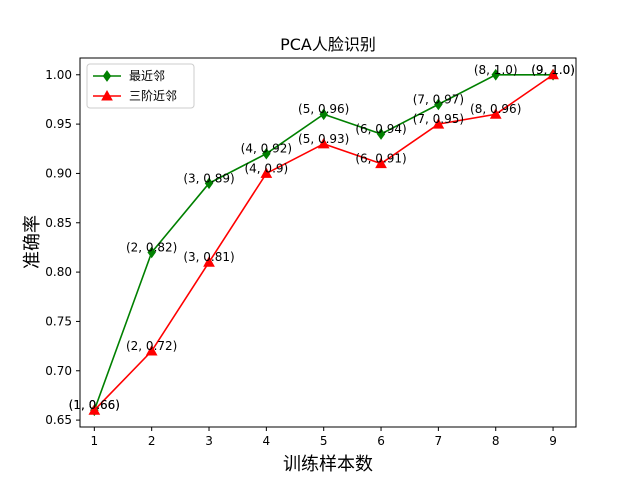  I want to click on x-tick-label: 5, so click(324, 441).